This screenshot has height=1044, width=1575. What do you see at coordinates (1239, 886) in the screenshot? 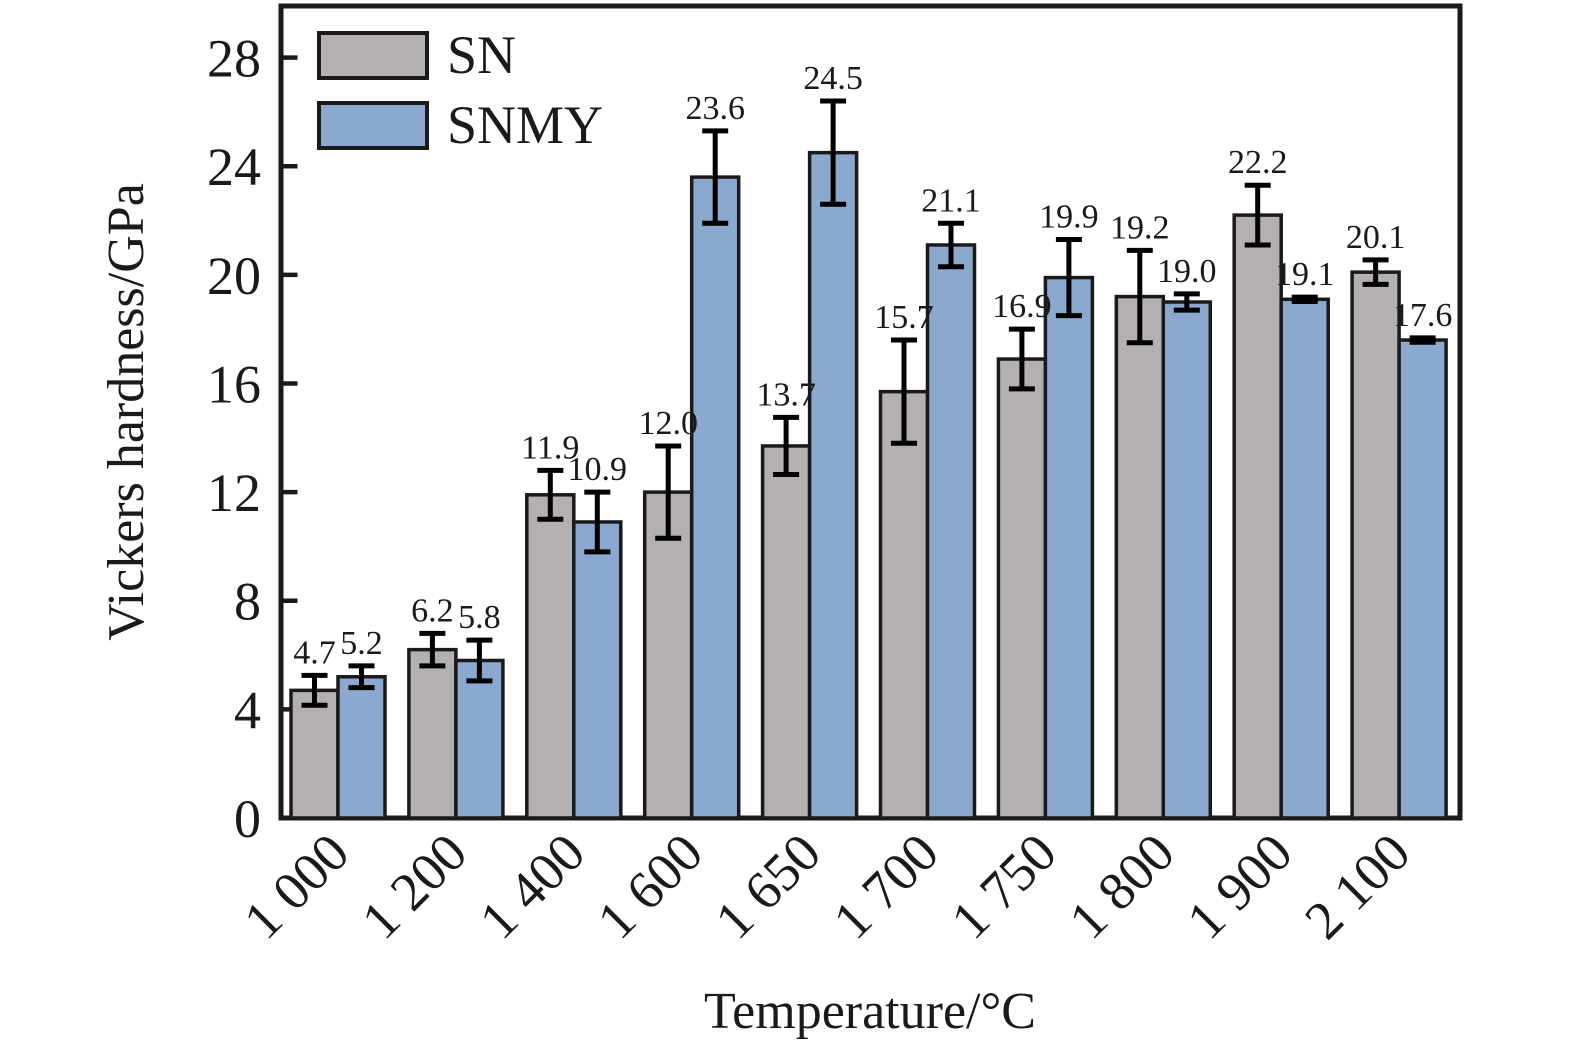
I see `x-tick-label-8: 1 900` at bounding box center [1239, 886].